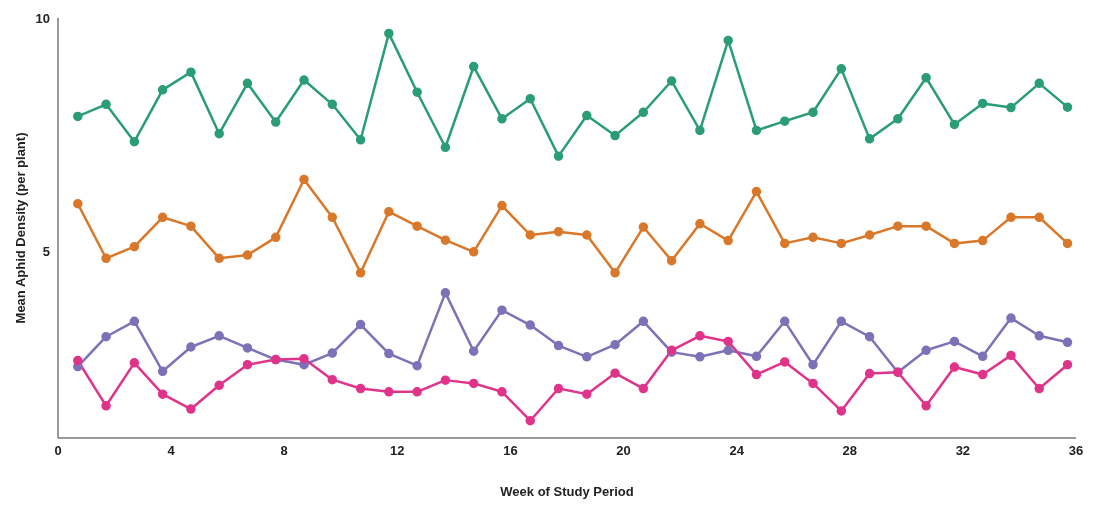 The height and width of the screenshot is (515, 1105). I want to click on x-tick-label: 4, so click(171, 451).